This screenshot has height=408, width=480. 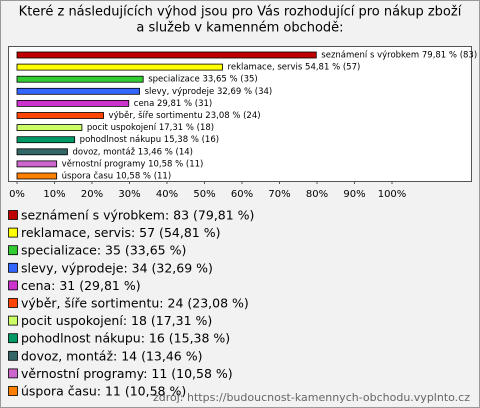 What do you see at coordinates (92, 194) in the screenshot?
I see `x-tick-label: 20%` at bounding box center [92, 194].